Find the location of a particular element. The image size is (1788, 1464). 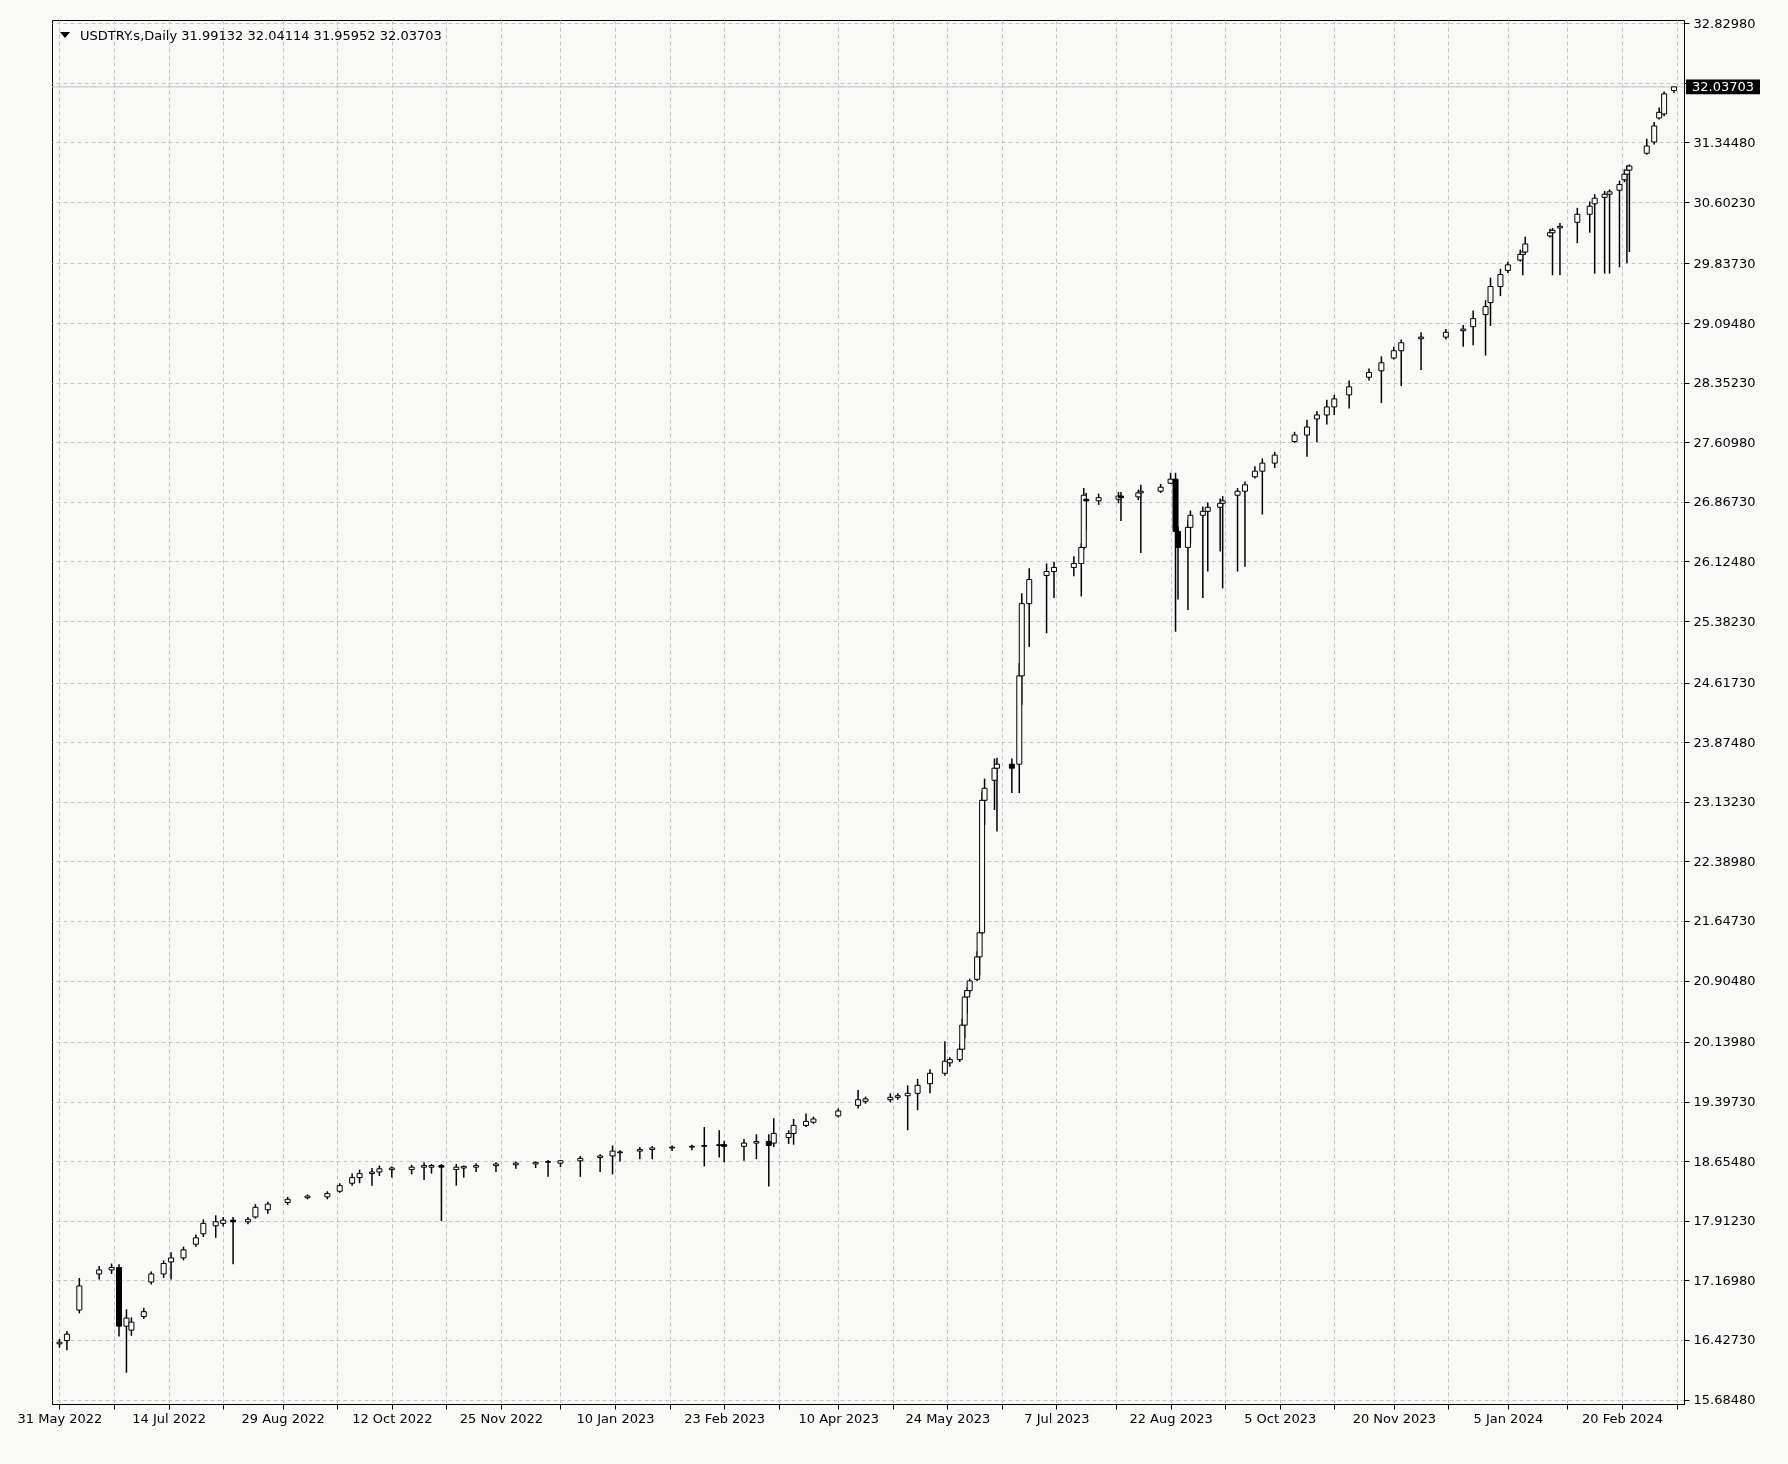

y-tick-label: 31.34480 is located at coordinates (1724, 142).